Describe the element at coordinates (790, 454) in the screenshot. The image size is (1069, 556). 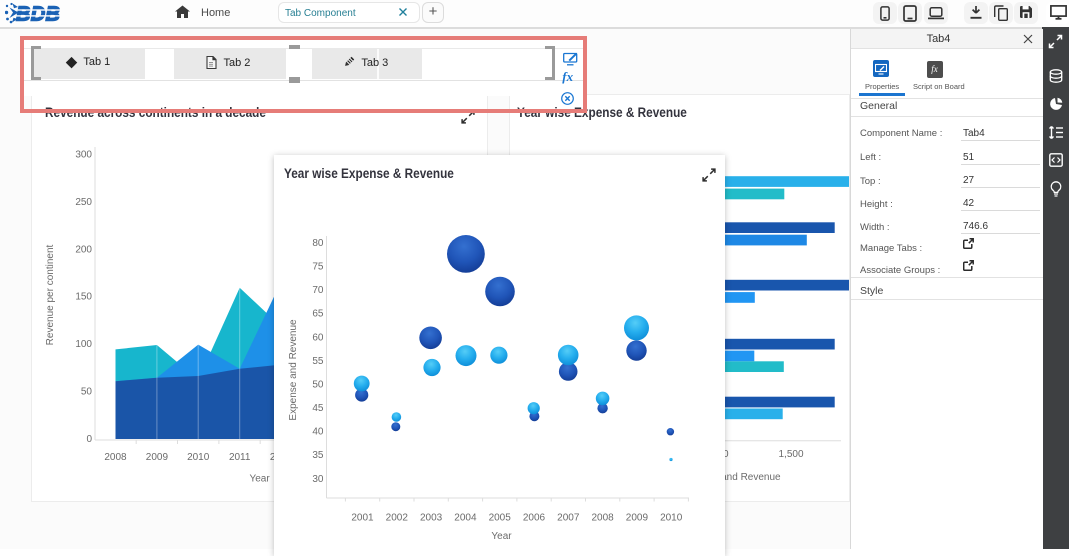
I see `svg-text: 1,500` at that location.